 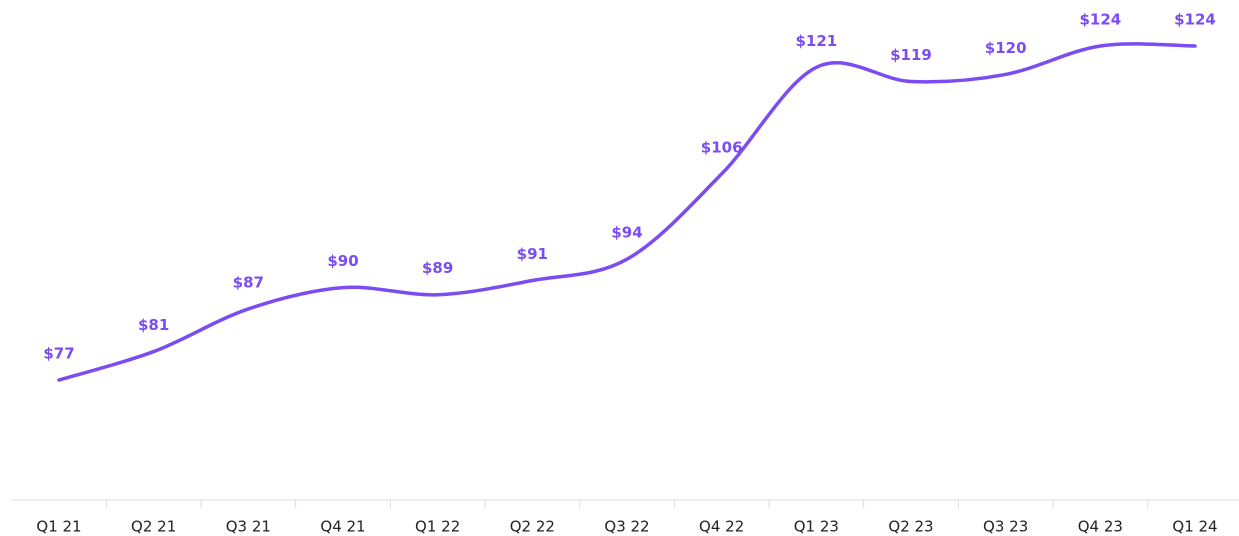 I want to click on data-label: $119, so click(x=911, y=55).